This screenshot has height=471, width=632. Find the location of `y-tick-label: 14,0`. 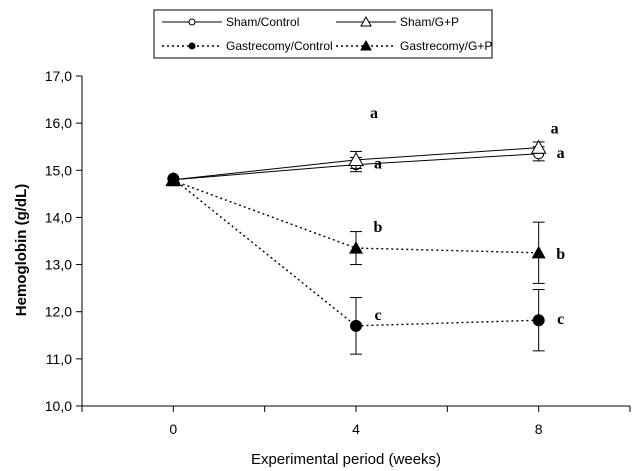

y-tick-label: 14,0 is located at coordinates (58, 217).